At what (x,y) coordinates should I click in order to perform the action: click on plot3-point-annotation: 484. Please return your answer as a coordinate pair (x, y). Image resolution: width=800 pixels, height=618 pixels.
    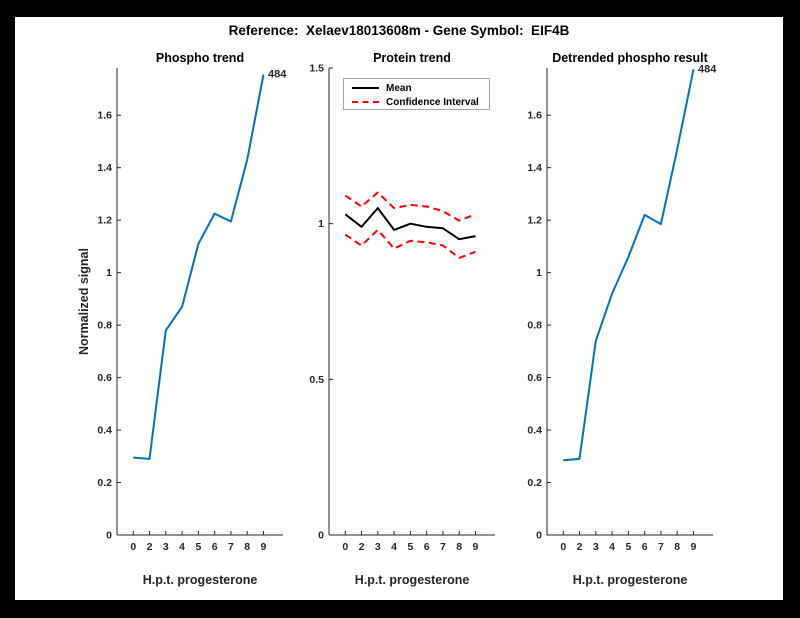
    Looking at the image, I should click on (707, 69).